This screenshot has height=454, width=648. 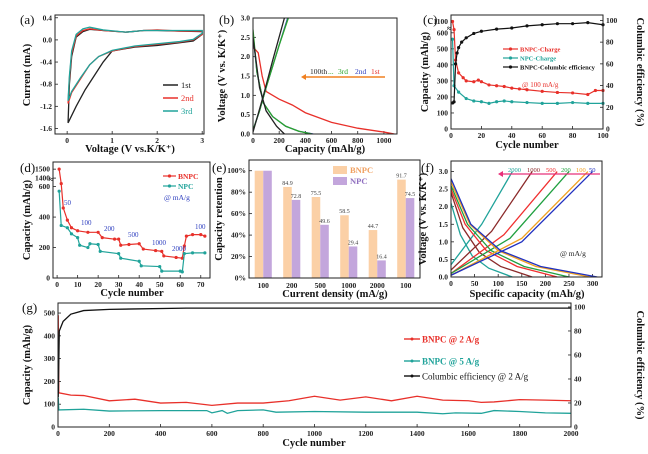 What do you see at coordinates (593, 283) in the screenshot?
I see `x-tick-label: 300` at bounding box center [593, 283].